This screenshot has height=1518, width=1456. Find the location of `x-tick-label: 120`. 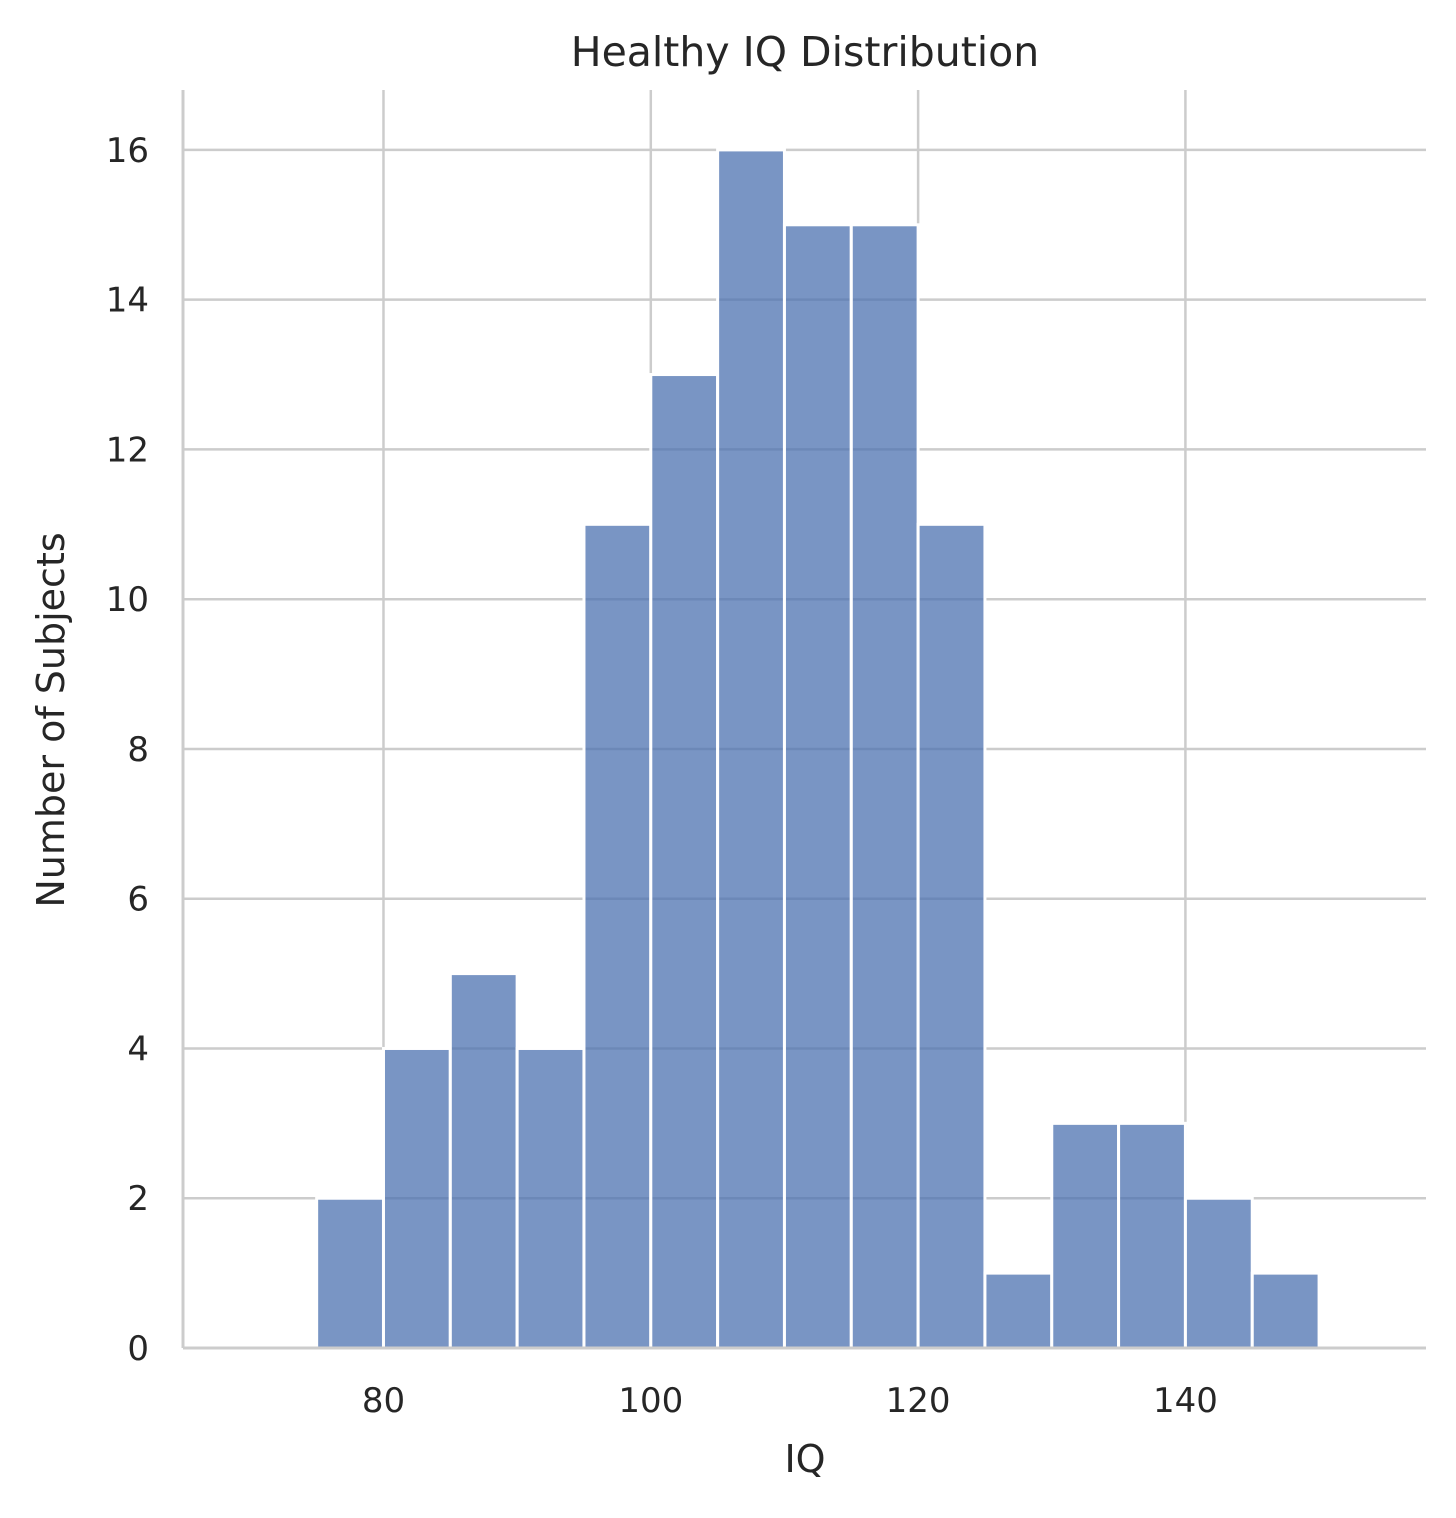

x-tick-label: 120 is located at coordinates (918, 1401).